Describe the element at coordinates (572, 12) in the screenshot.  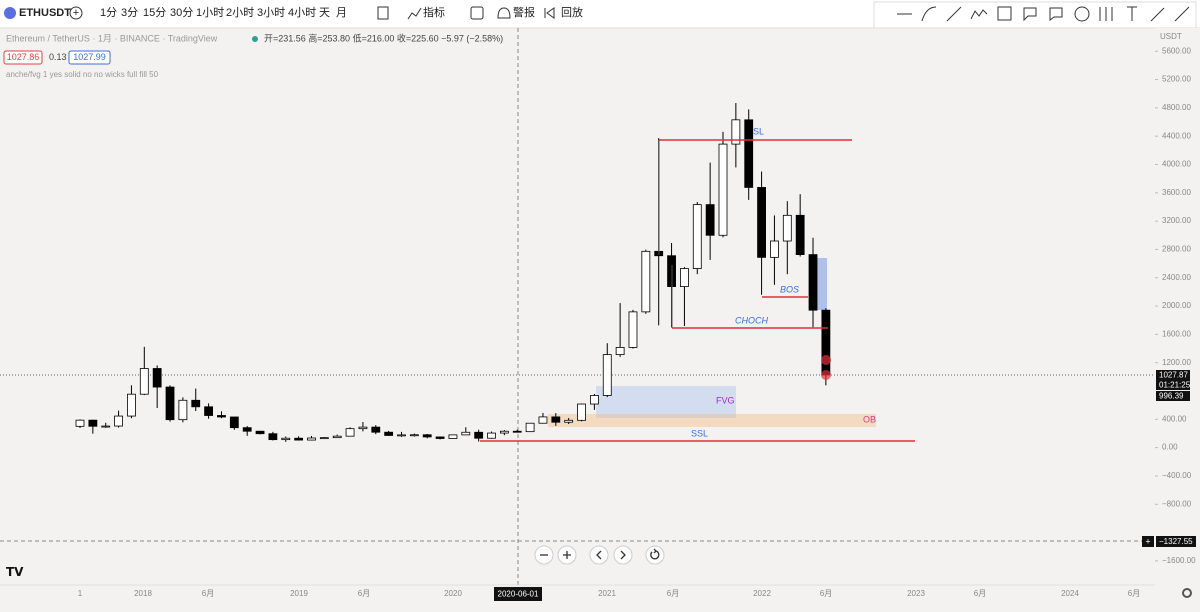
I see `replay: 回放` at that location.